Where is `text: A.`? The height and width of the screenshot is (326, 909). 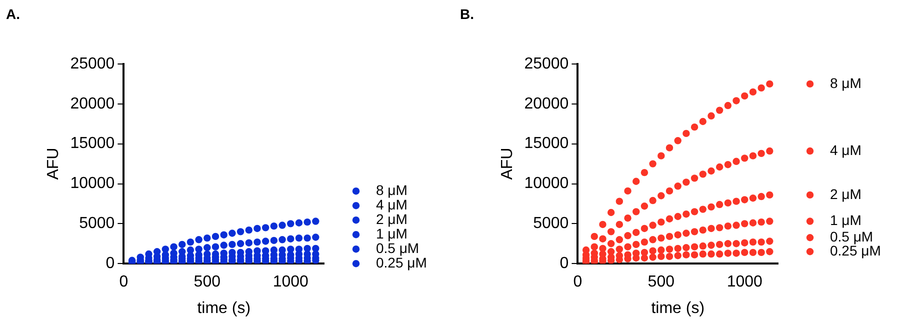 text: A. is located at coordinates (13, 14).